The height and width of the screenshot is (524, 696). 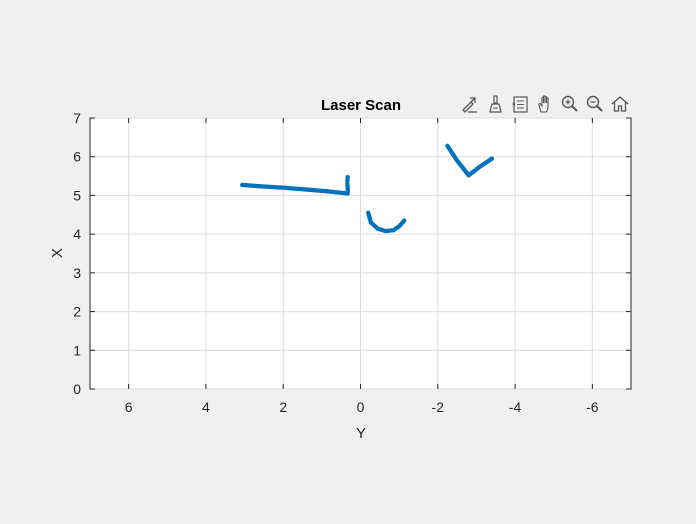 What do you see at coordinates (495, 104) in the screenshot?
I see `brush-icon` at bounding box center [495, 104].